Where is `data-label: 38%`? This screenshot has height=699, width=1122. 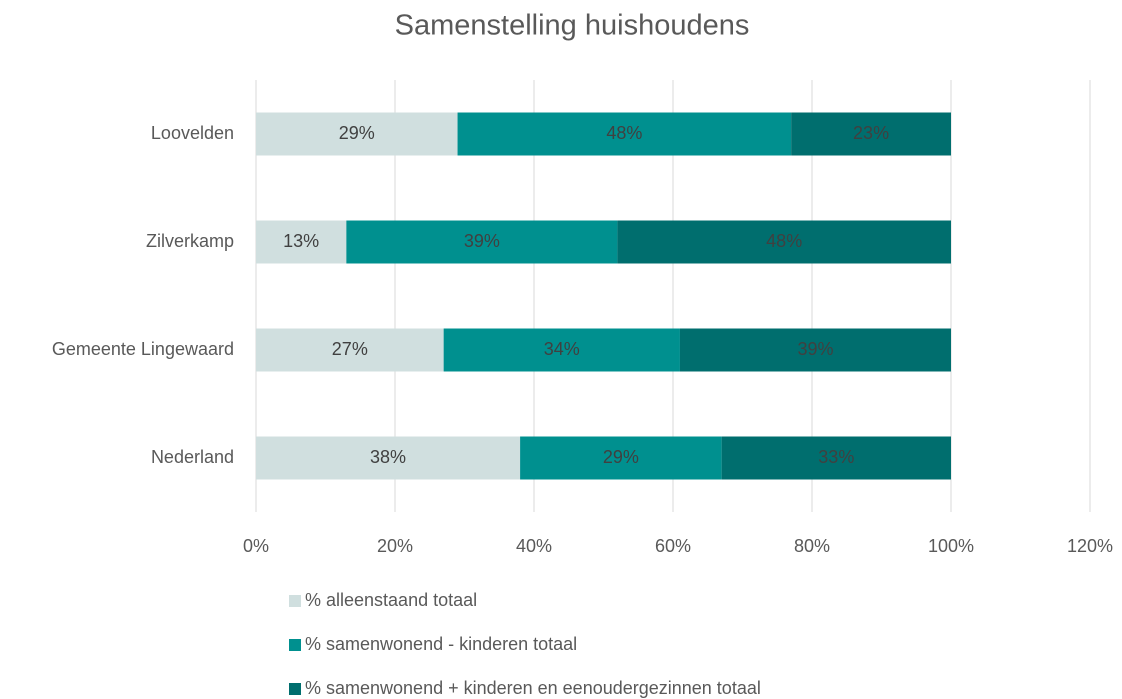 data-label: 38% is located at coordinates (388, 457).